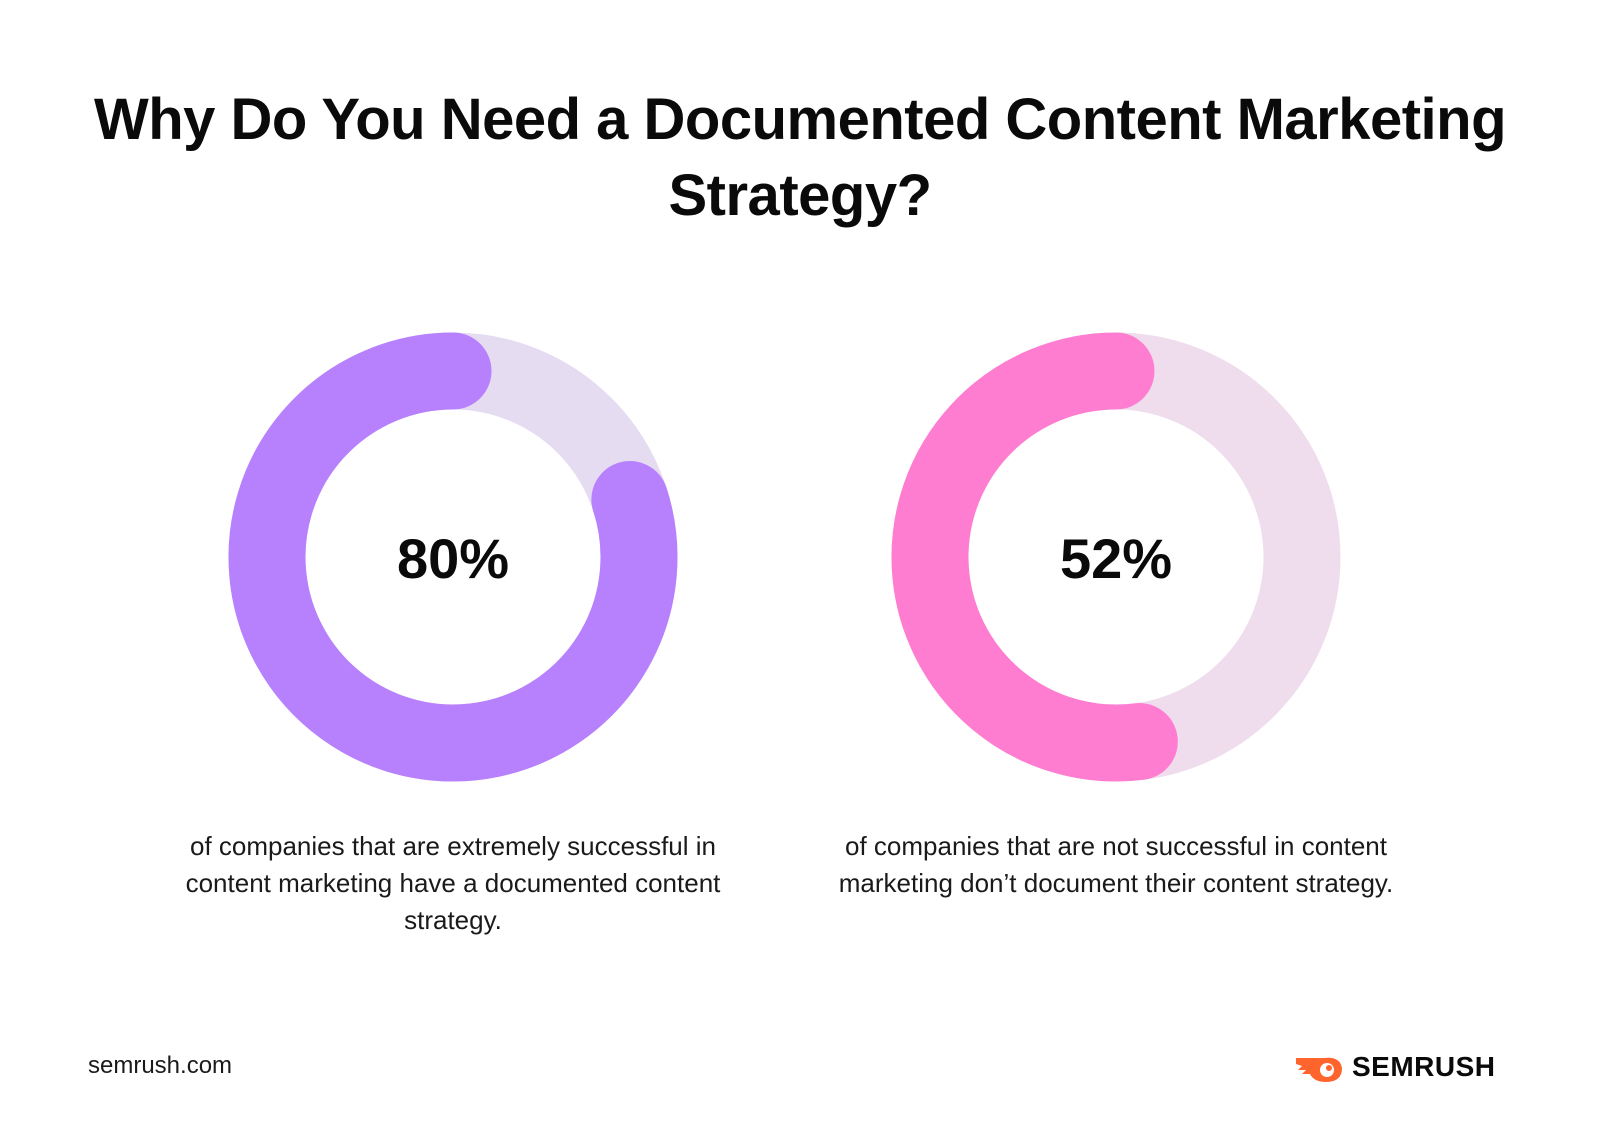 The width and height of the screenshot is (1600, 1133). Describe the element at coordinates (1424, 1066) in the screenshot. I see `semrush-logo-text: SEMRUSH` at that location.